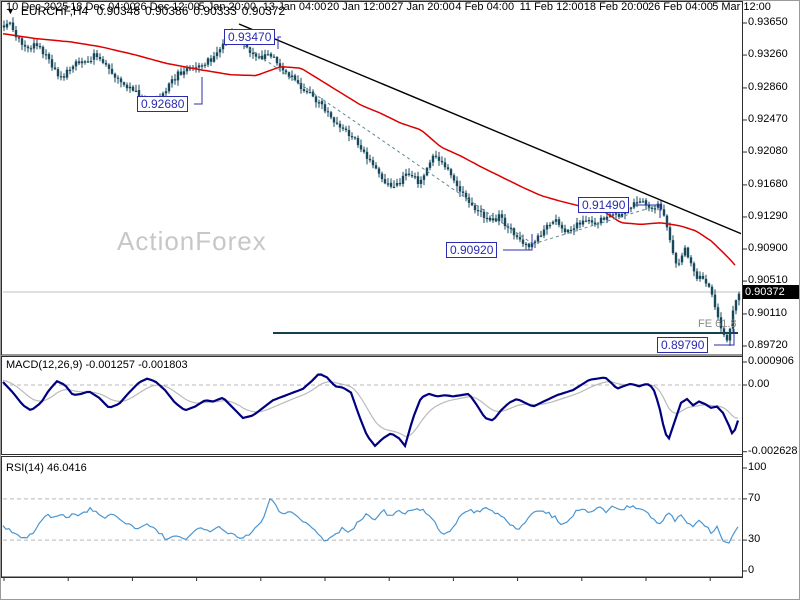  What do you see at coordinates (10, 11) in the screenshot?
I see `collapse-triangle-icon: ▼` at bounding box center [10, 11].